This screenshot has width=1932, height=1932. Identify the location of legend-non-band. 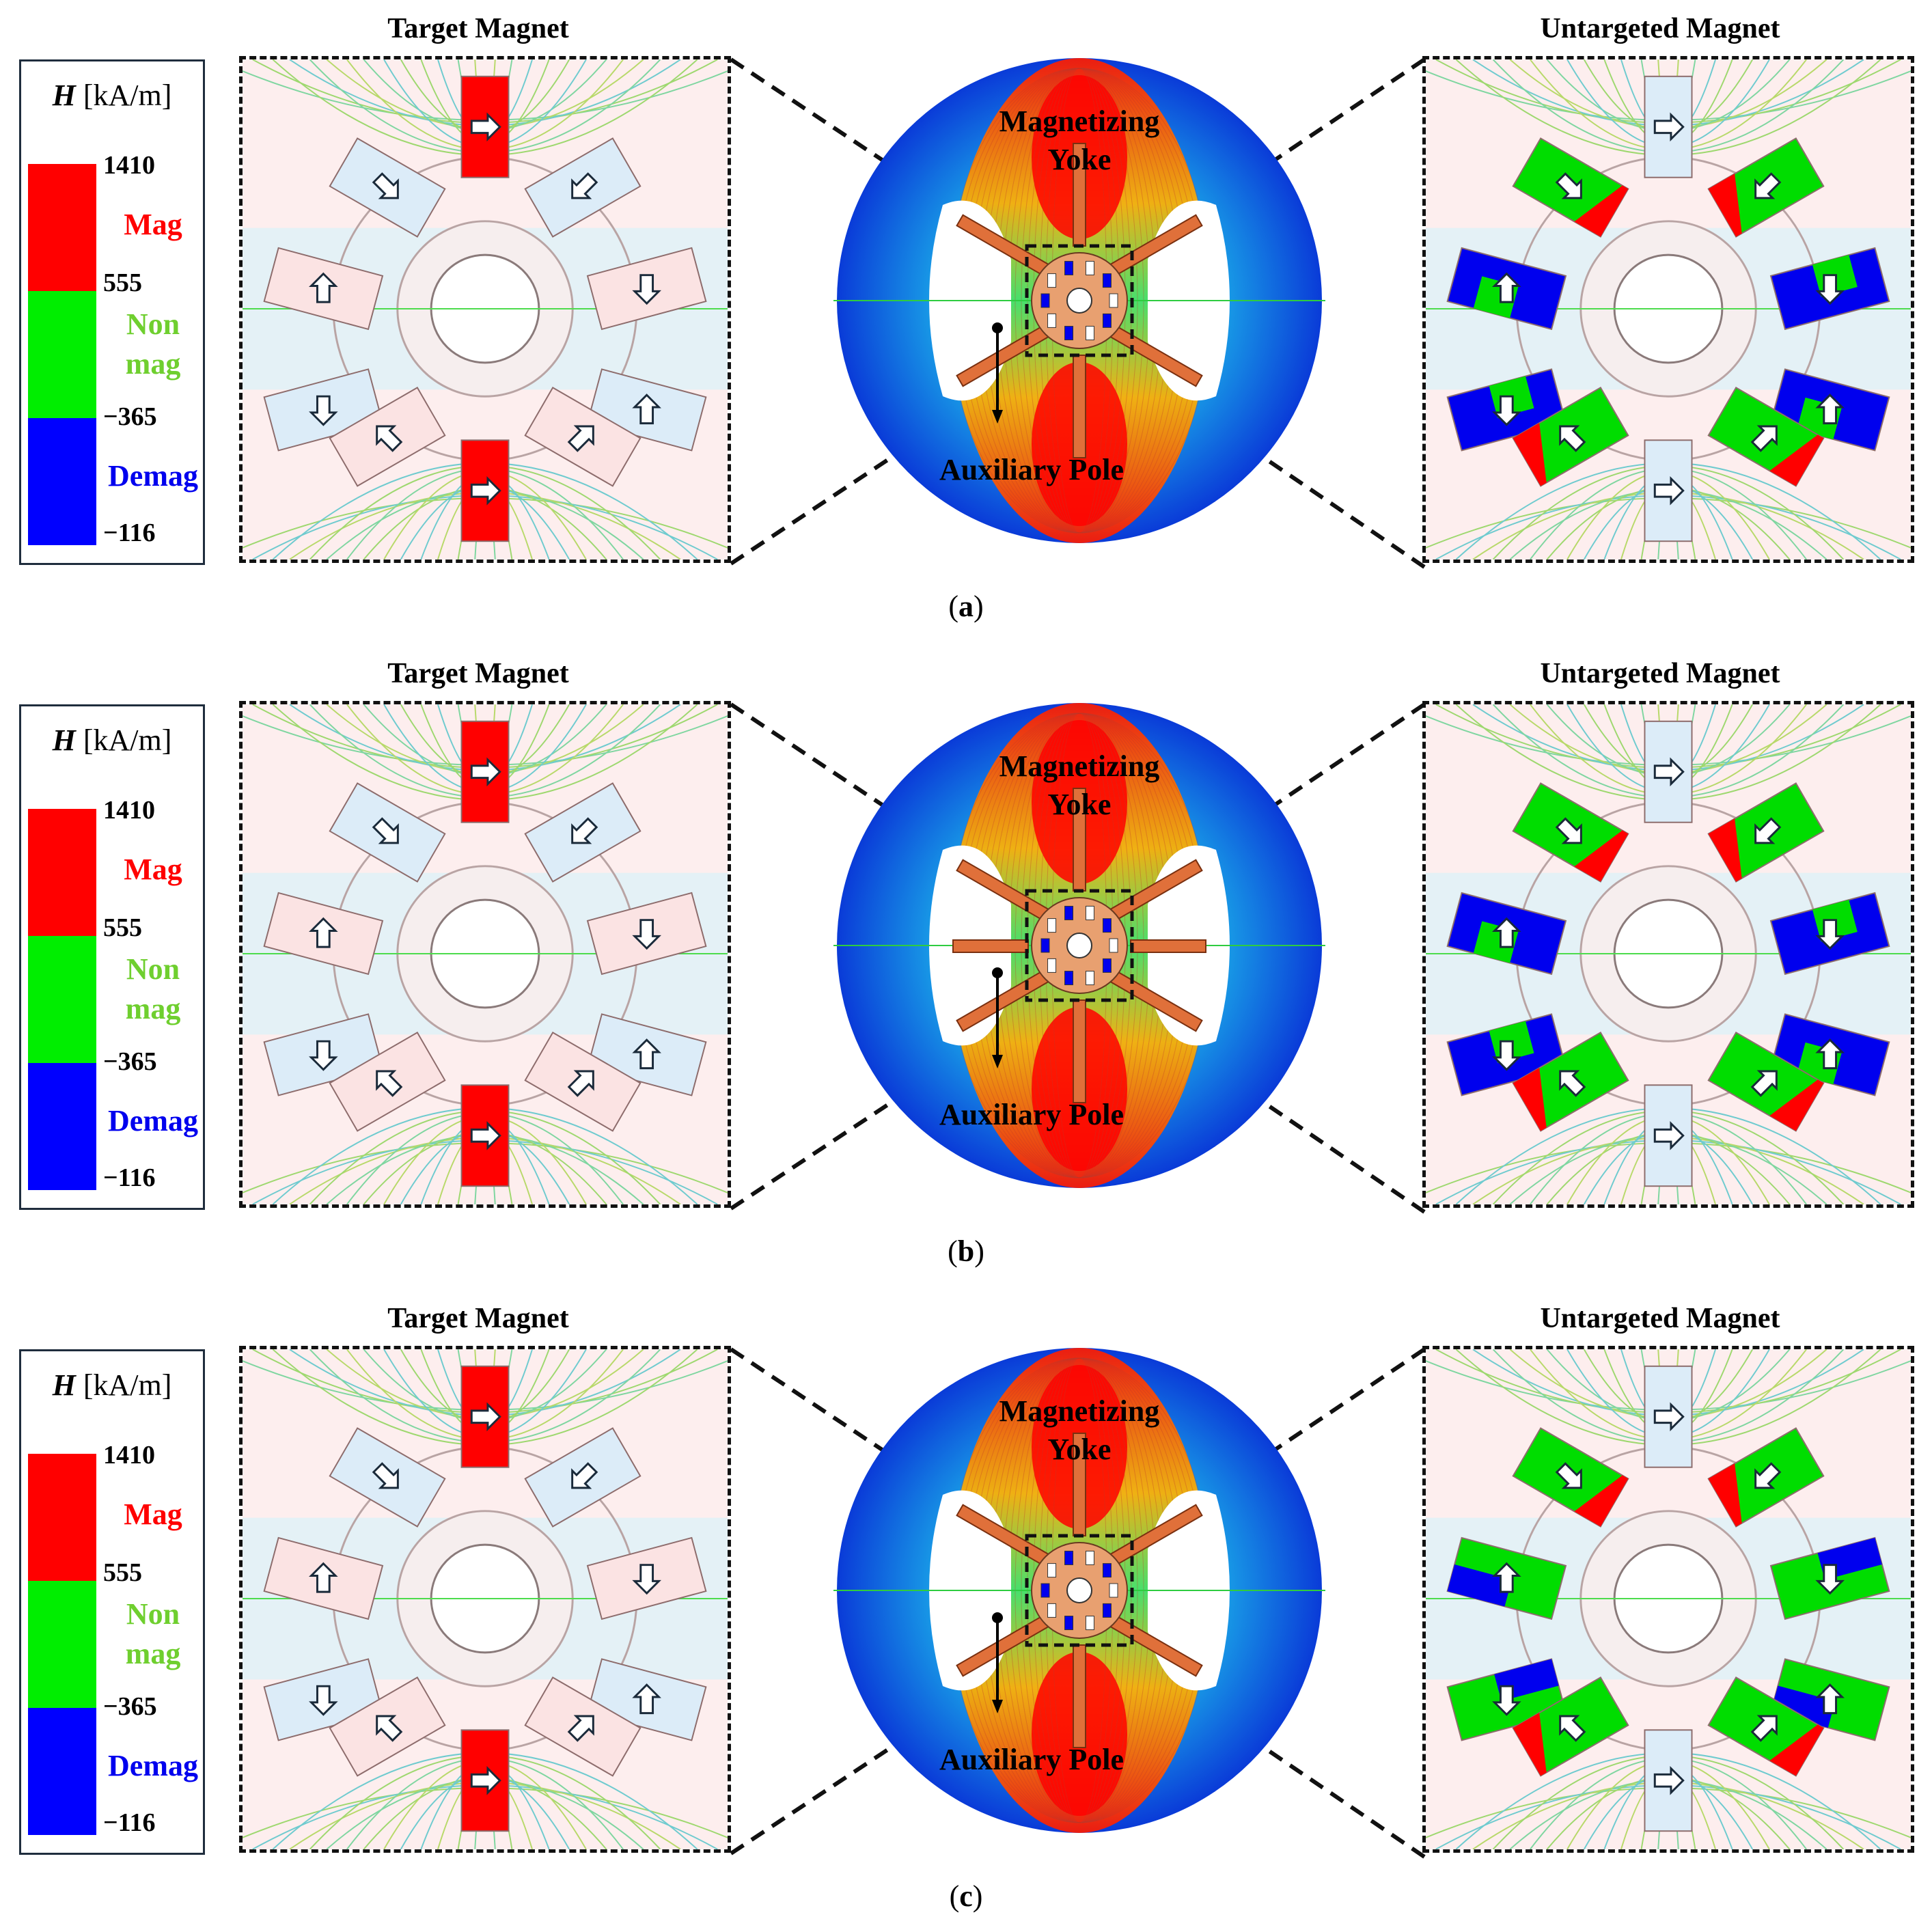
(62, 354).